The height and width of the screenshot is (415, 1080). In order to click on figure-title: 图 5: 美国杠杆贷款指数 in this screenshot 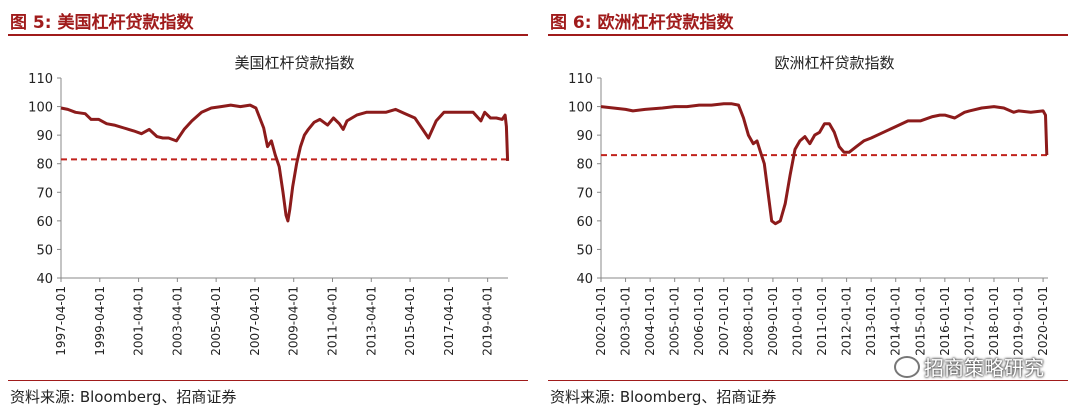, I will do `click(102, 23)`.